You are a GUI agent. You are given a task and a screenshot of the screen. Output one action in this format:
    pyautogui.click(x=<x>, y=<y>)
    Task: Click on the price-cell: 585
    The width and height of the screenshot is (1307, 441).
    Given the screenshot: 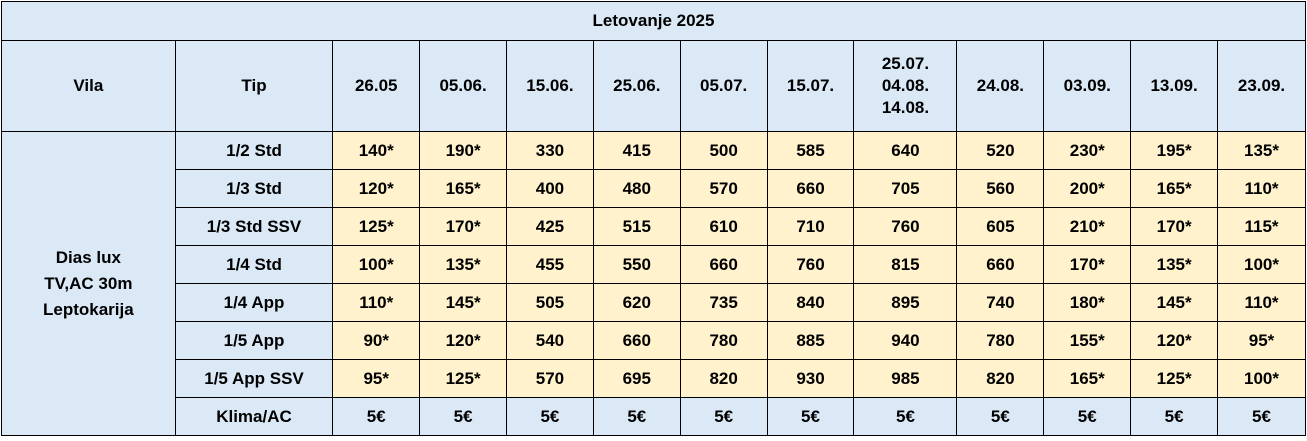 What is the action you would take?
    pyautogui.click(x=810, y=150)
    